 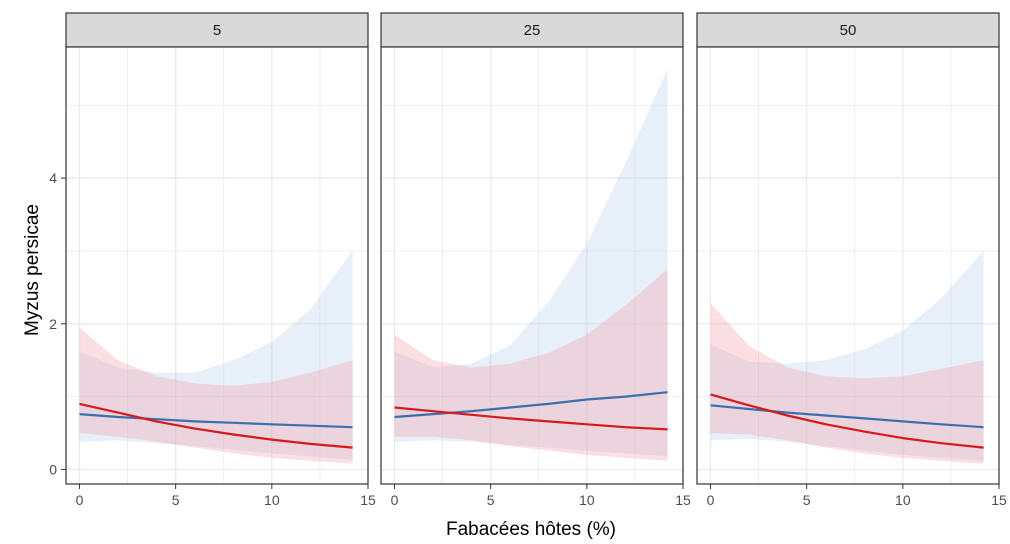 I want to click on facet-strip-label: 50, so click(x=848, y=30).